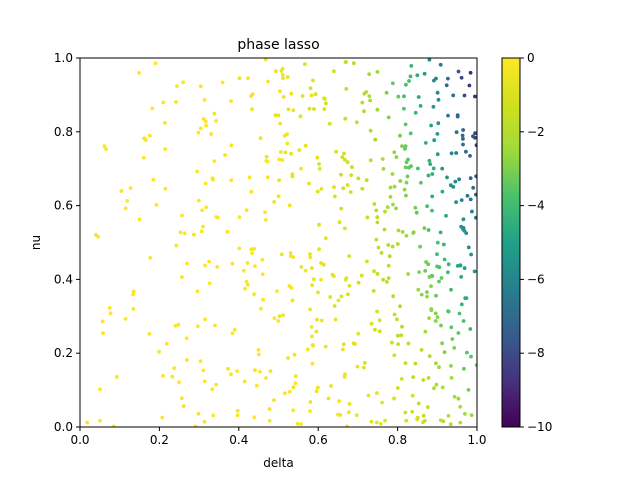  I want to click on colorbar, so click(511, 242).